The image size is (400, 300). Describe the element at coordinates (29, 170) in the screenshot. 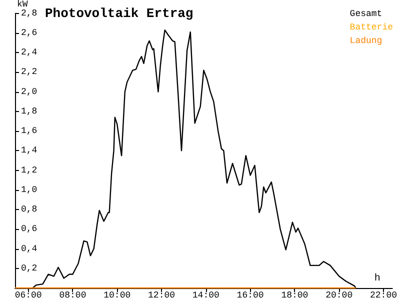

I see `y-tick-label: 1,2` at that location.